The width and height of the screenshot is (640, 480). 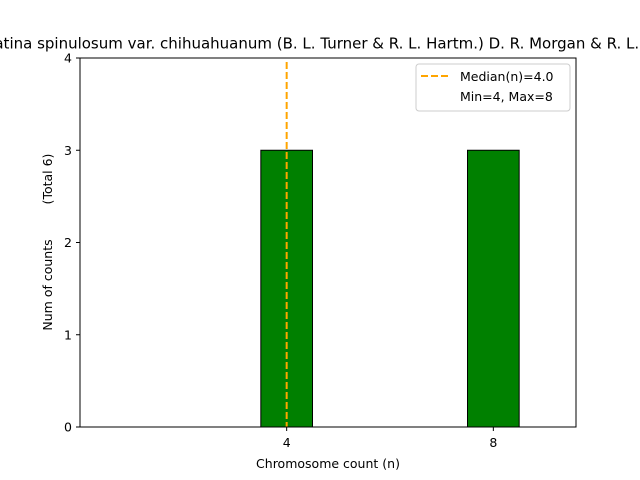 I want to click on legend: Median(n)=4.0 Min=4, Max=8, so click(x=493, y=87).